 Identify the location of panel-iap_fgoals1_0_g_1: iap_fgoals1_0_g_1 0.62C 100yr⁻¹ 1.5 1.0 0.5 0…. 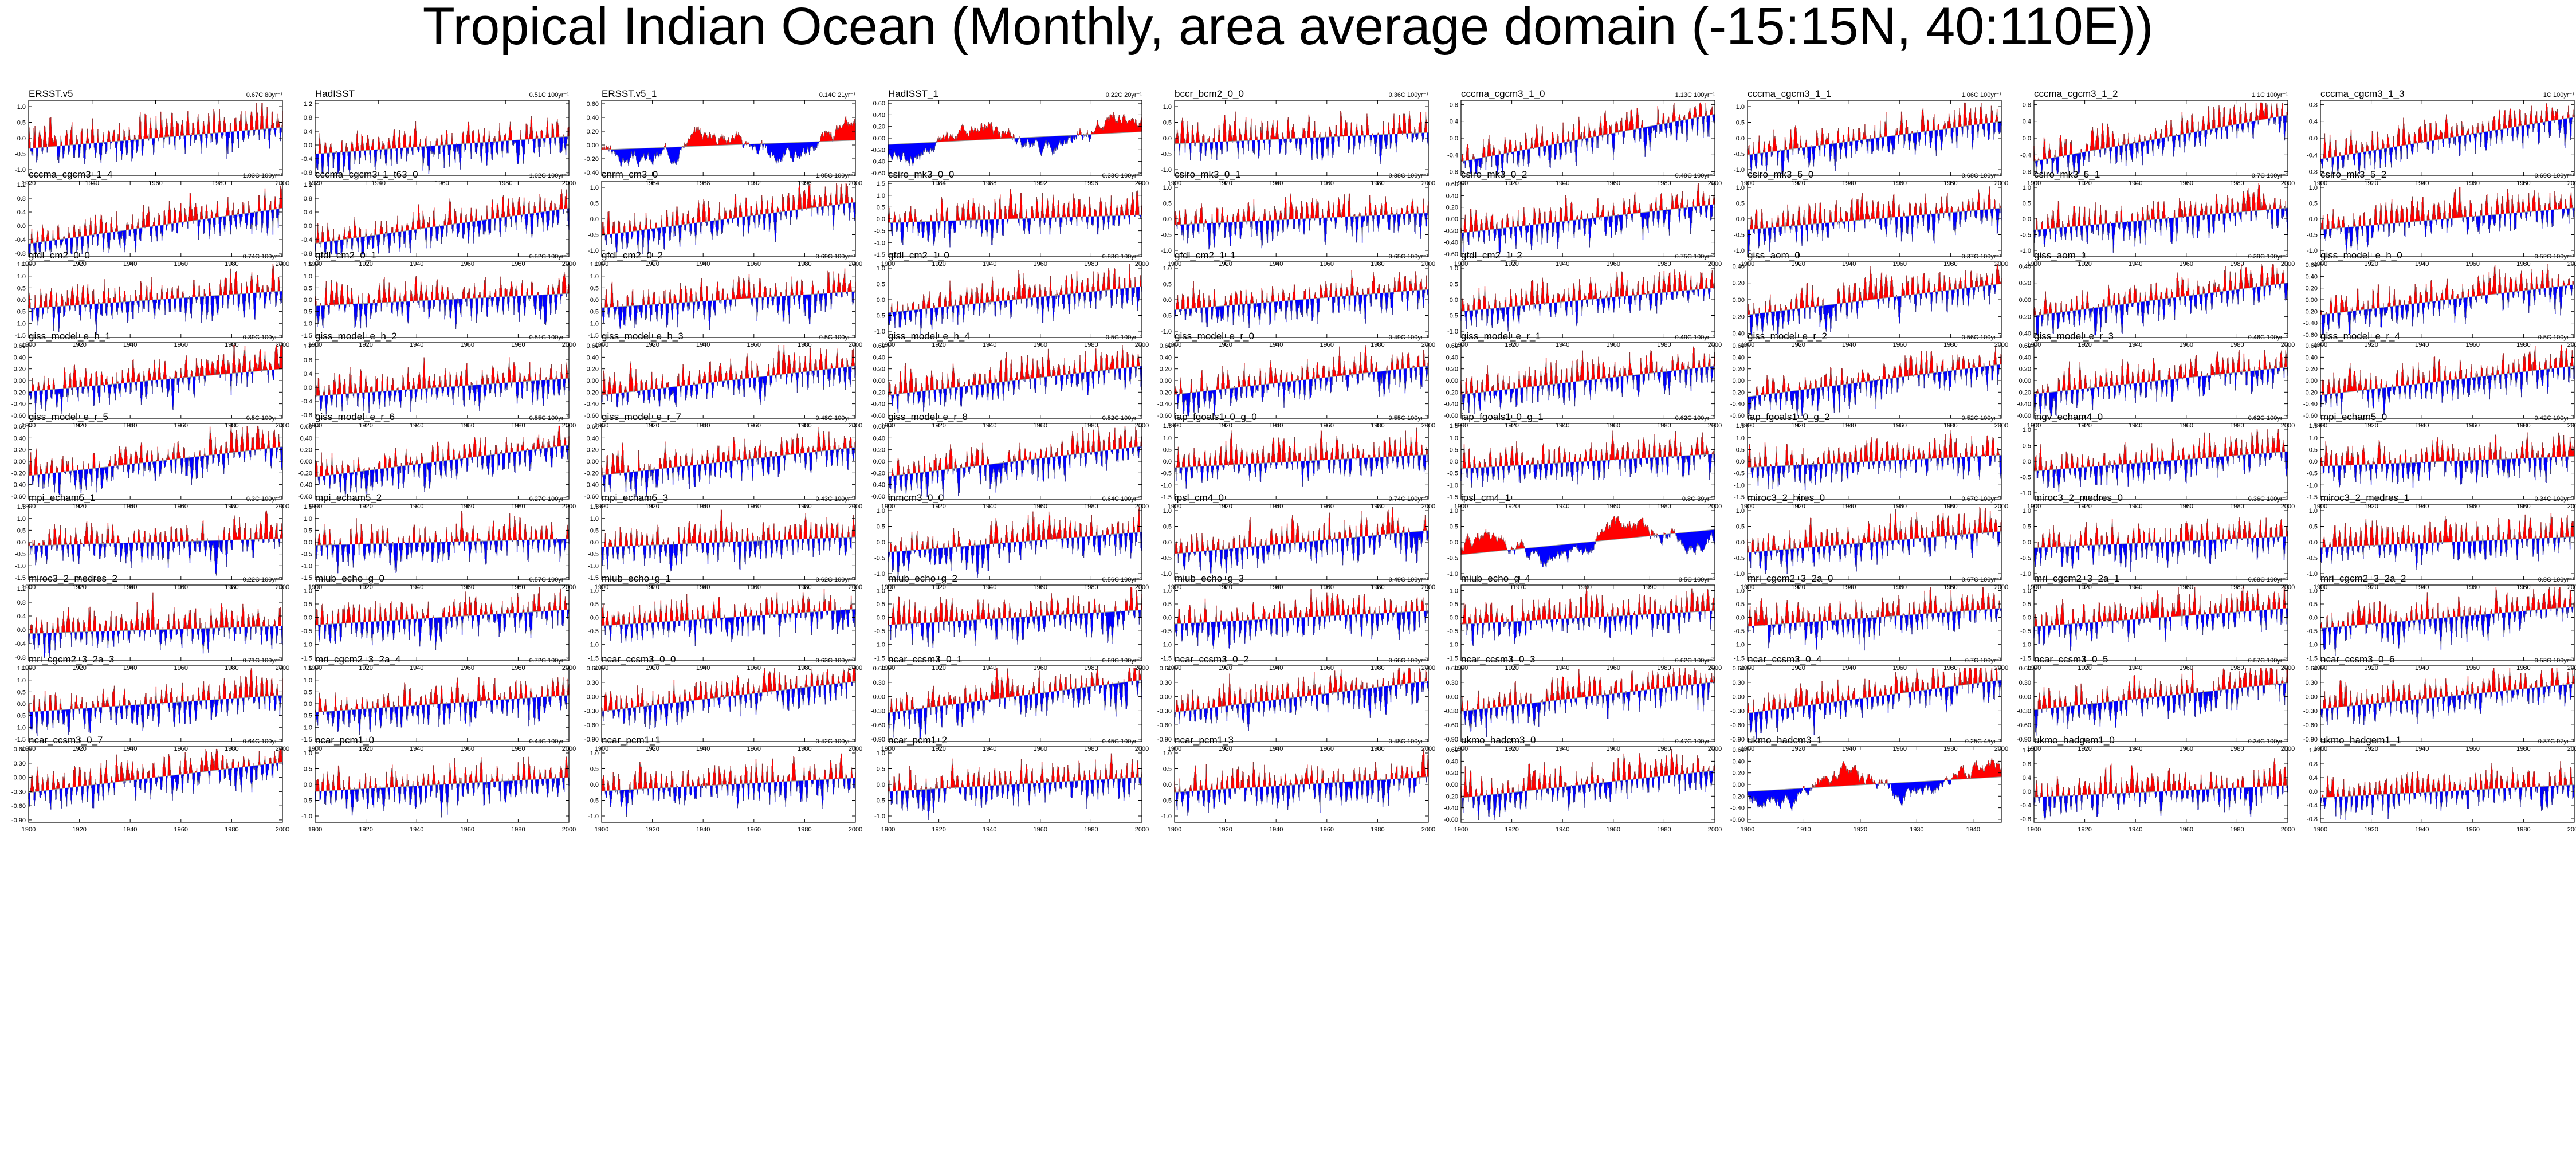
(1585, 460).